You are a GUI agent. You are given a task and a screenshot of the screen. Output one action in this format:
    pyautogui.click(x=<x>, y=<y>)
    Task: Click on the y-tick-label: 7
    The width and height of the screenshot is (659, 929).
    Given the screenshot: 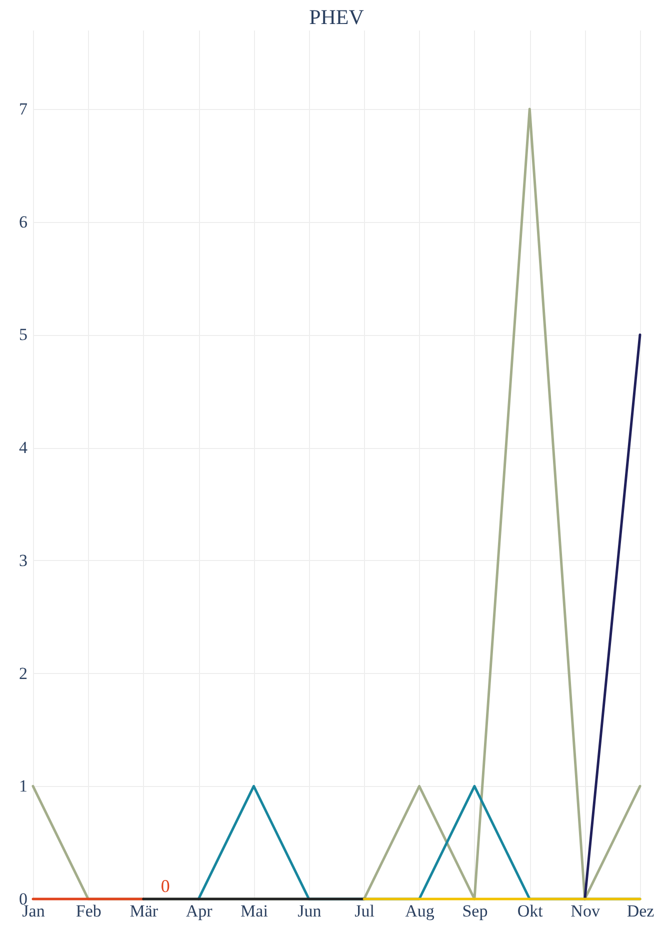 What is the action you would take?
    pyautogui.click(x=23, y=109)
    